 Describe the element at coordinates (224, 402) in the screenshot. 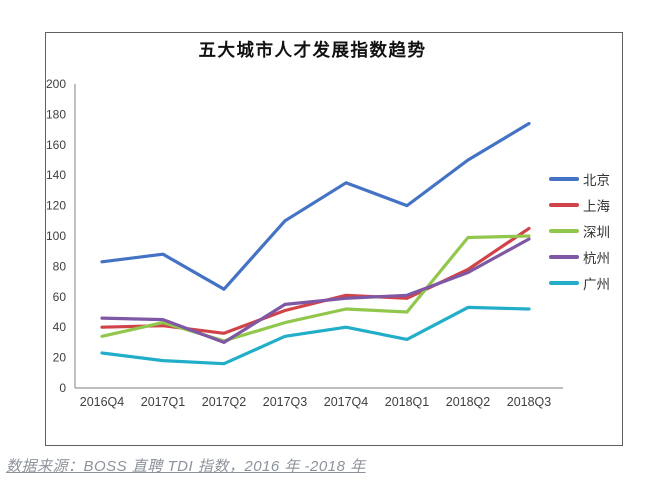

I see `x-tick-label: 2017Q2` at that location.